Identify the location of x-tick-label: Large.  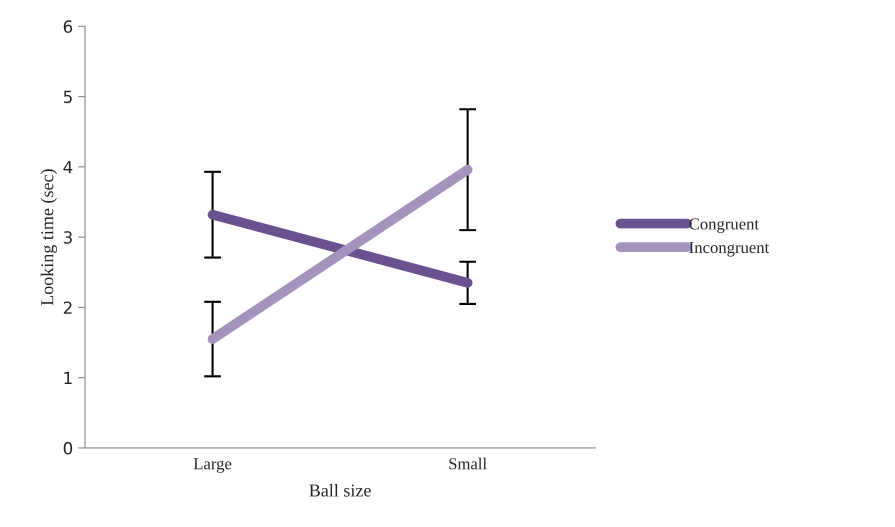
(213, 465).